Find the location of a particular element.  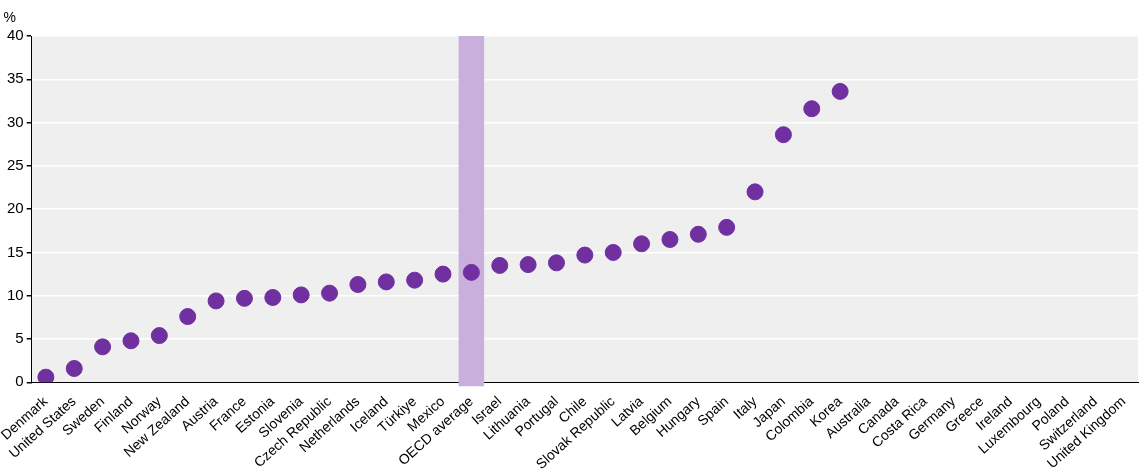

y-tick-label: 15 is located at coordinates (15, 251).